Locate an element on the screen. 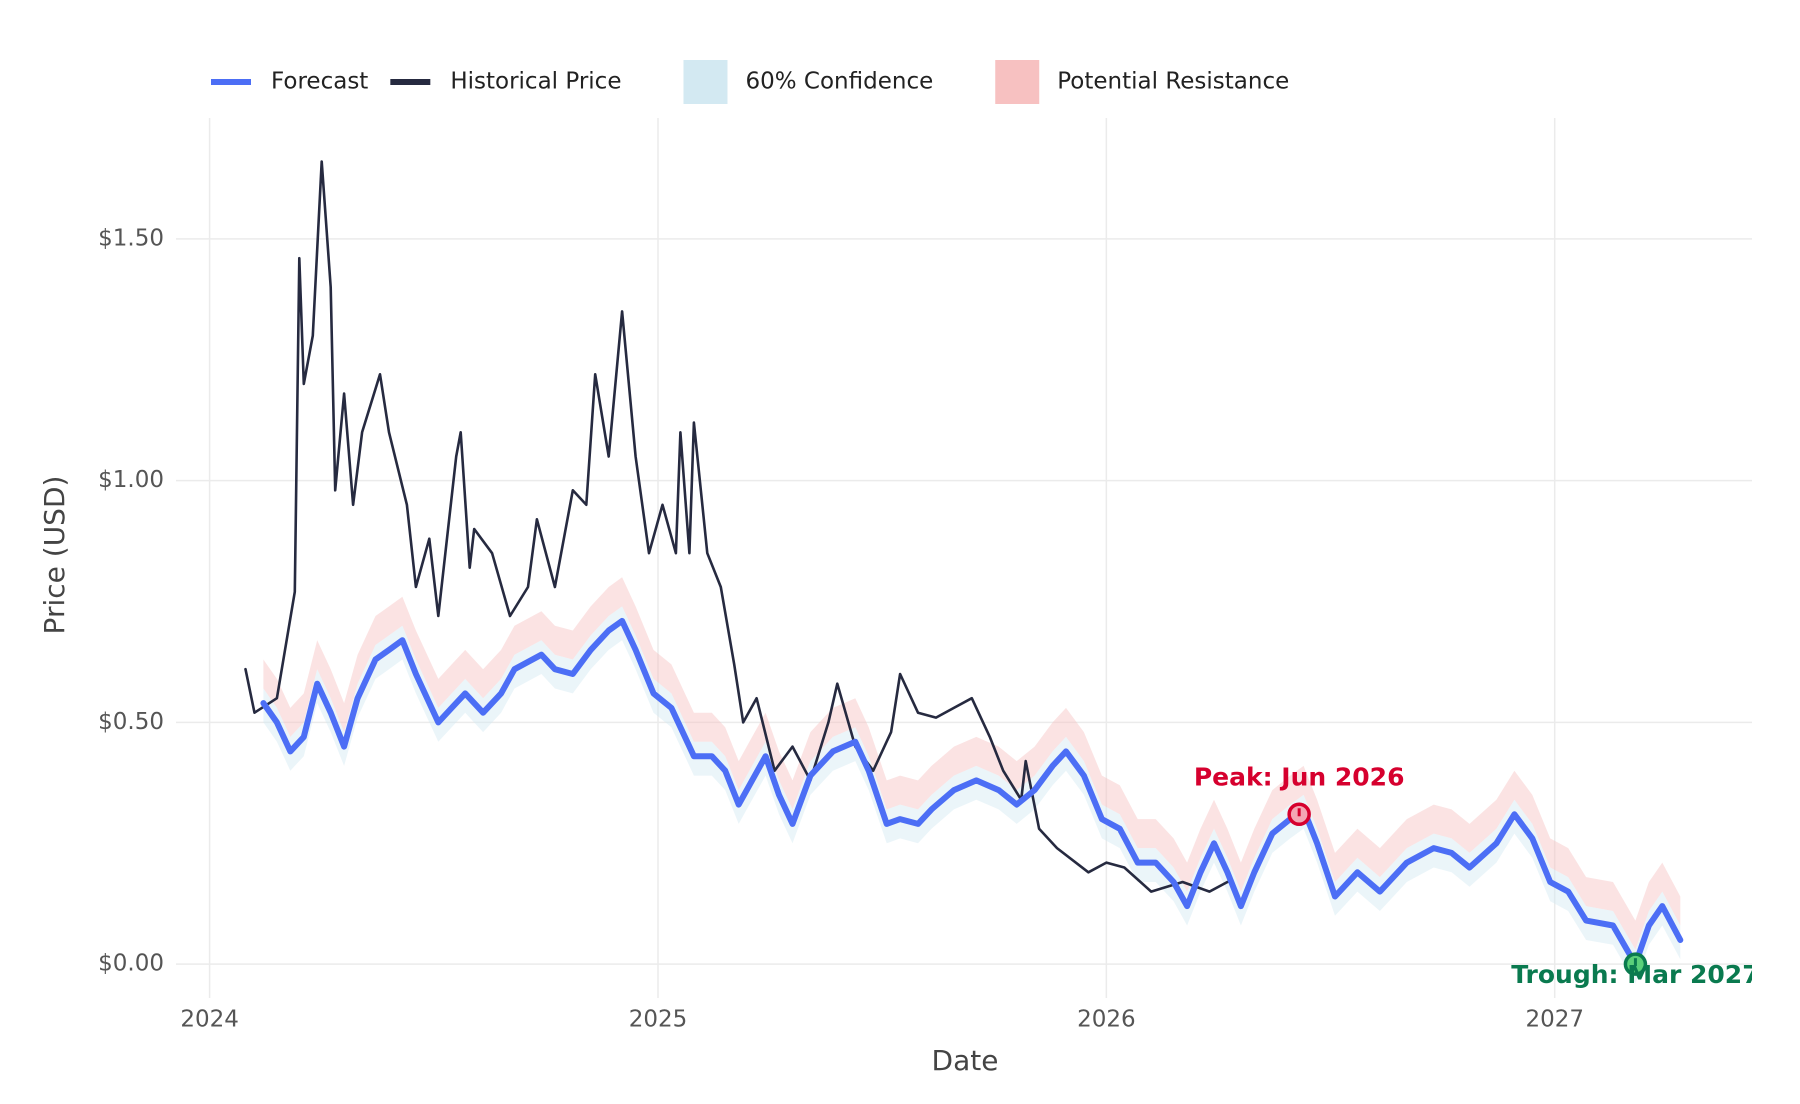  legend-label: Forecast is located at coordinates (319, 82).